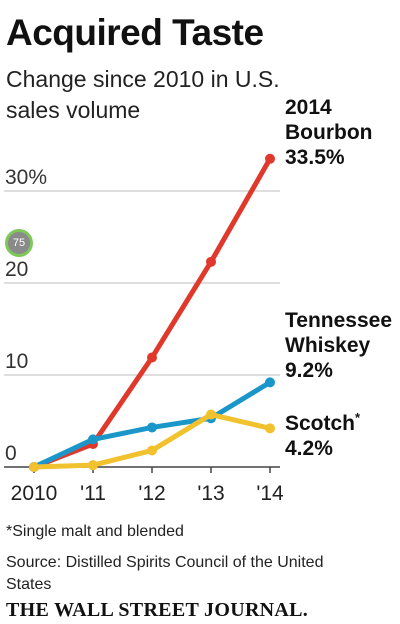 The image size is (400, 624). I want to click on y-tick-label: 30%, so click(26, 177).